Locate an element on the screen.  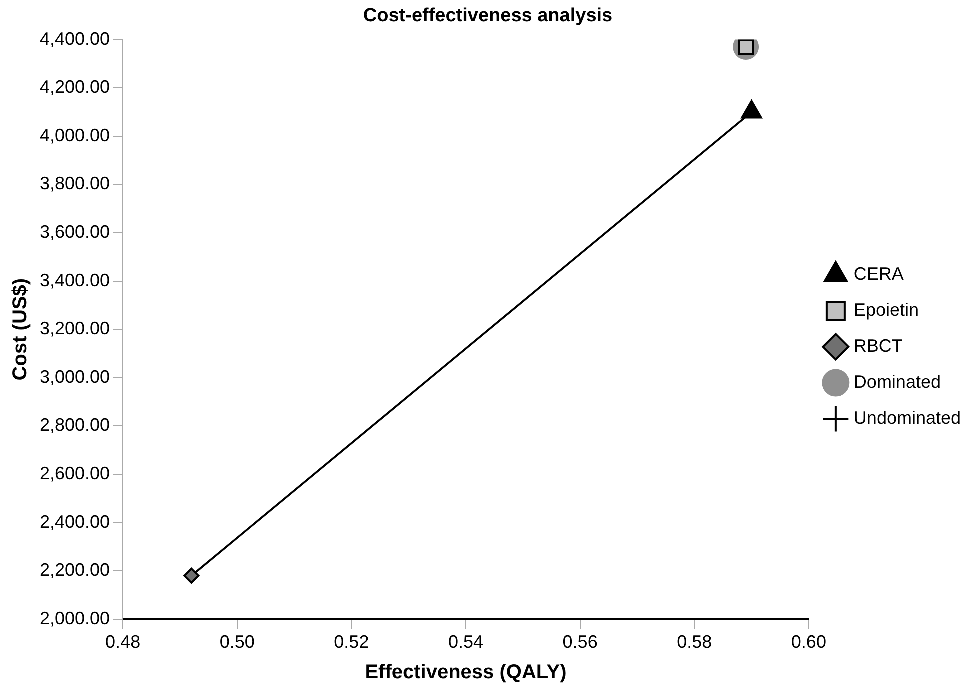
y-tick-label: 2,600.00 is located at coordinates (75, 473).